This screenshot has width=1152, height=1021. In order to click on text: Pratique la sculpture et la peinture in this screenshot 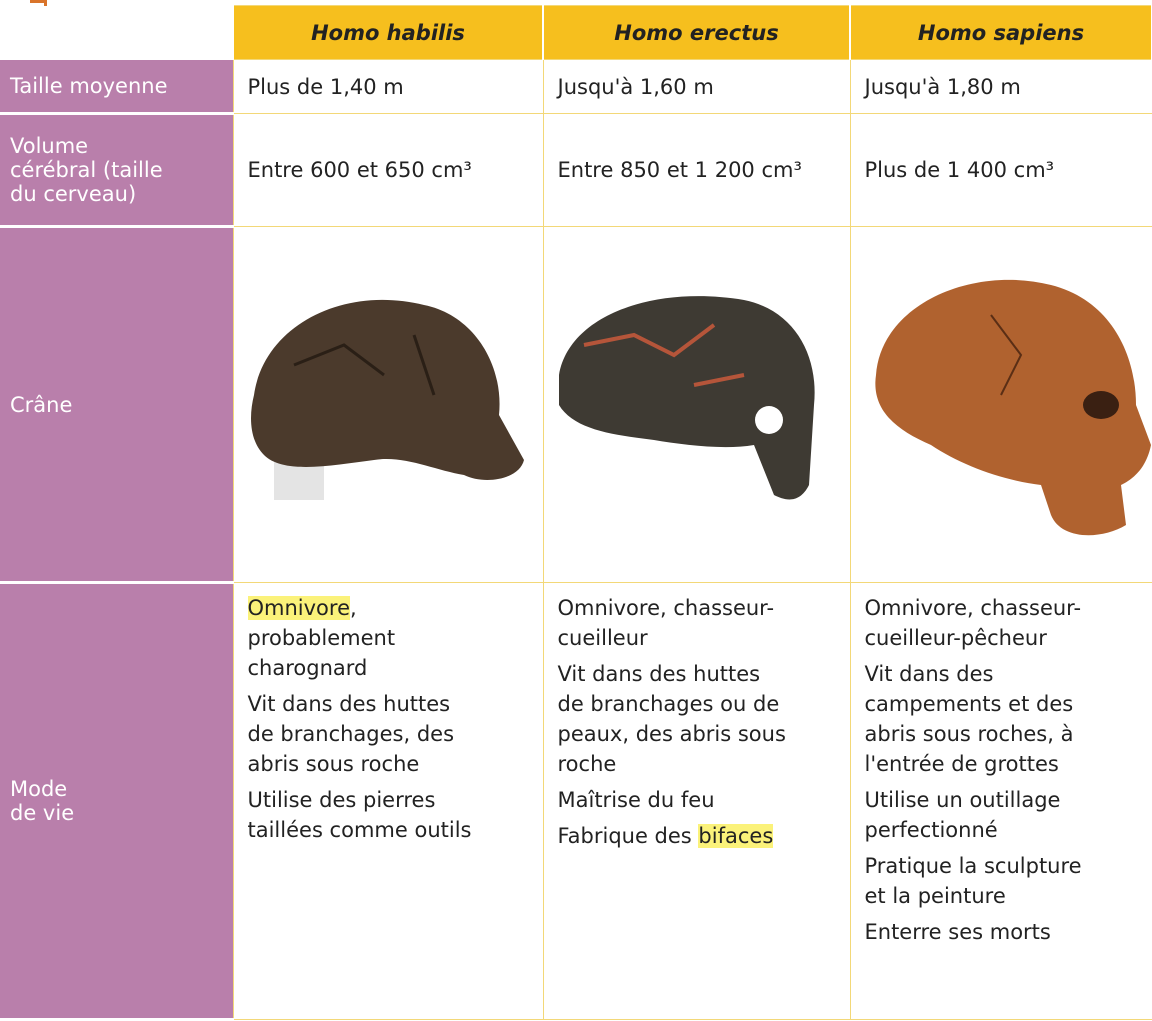, I will do `click(973, 881)`.